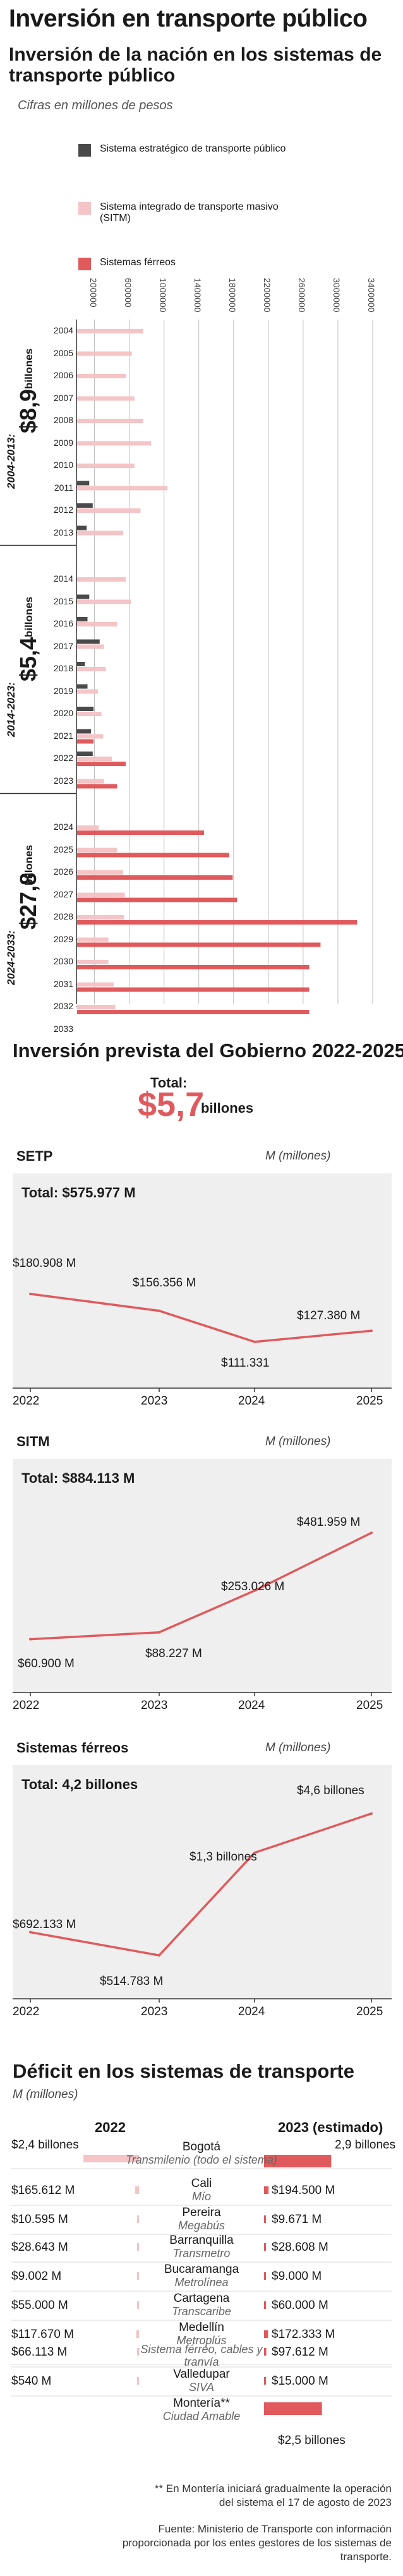  Describe the element at coordinates (63, 916) in the screenshot. I see `year-label: 2028` at that location.